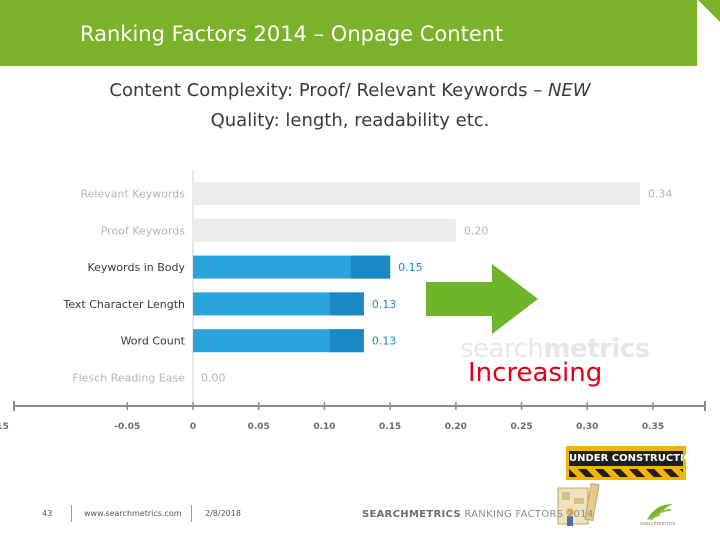 The width and height of the screenshot is (720, 540). I want to click on x-tick-label: 0.30, so click(587, 427).